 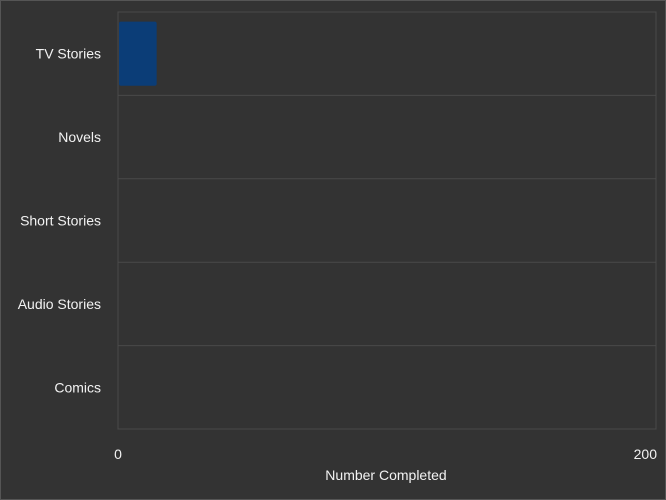 I want to click on bar-tv-stories, so click(x=138, y=53).